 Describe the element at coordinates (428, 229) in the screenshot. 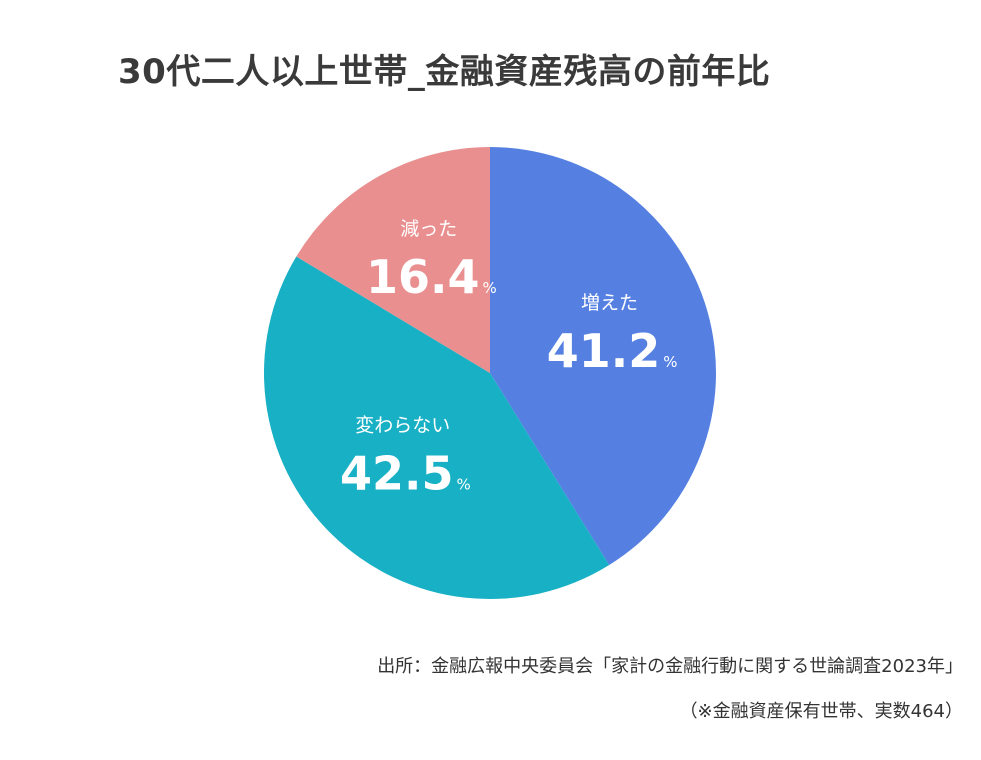

I see `slice-label-3: 減った` at that location.